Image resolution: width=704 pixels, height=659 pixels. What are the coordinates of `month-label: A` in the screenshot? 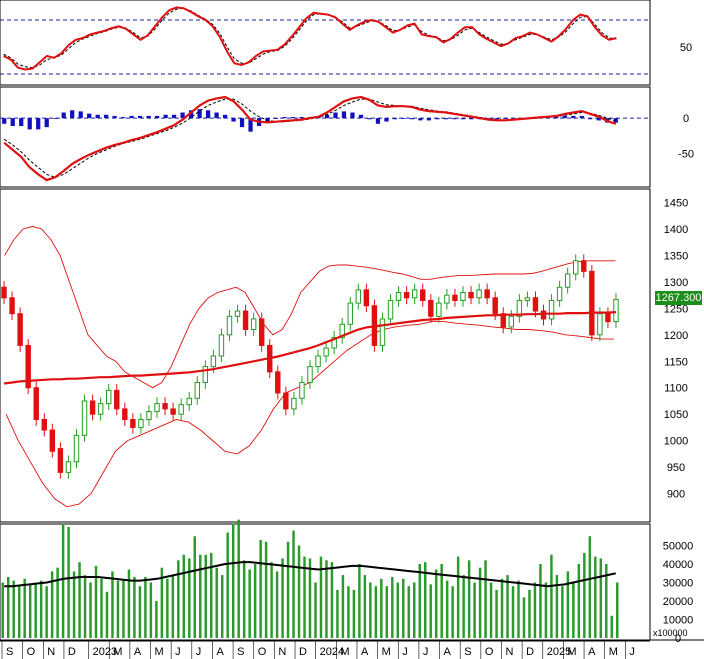 It's located at (220, 652).